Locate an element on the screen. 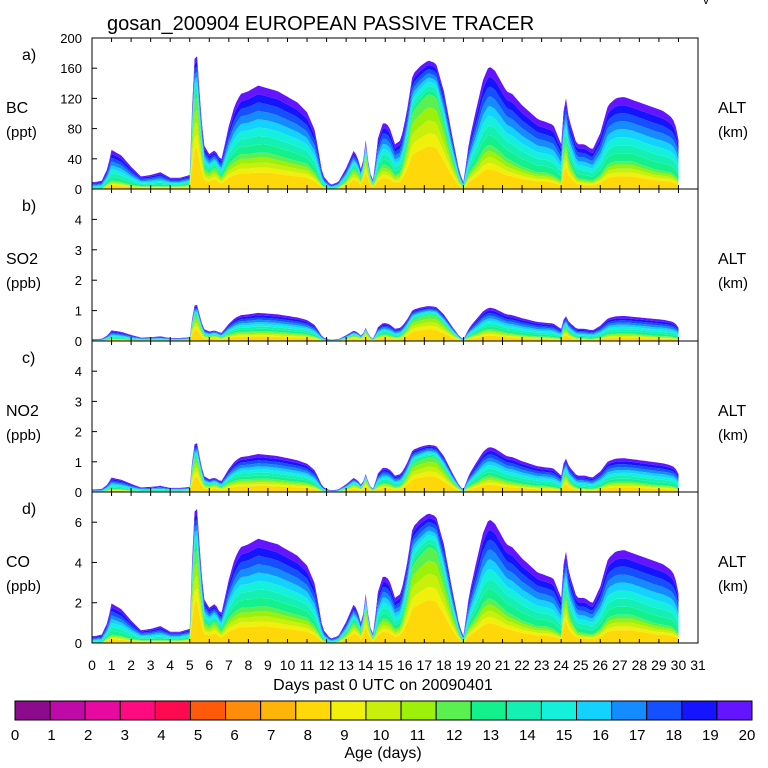  panel-species: NO2 is located at coordinates (22, 411).